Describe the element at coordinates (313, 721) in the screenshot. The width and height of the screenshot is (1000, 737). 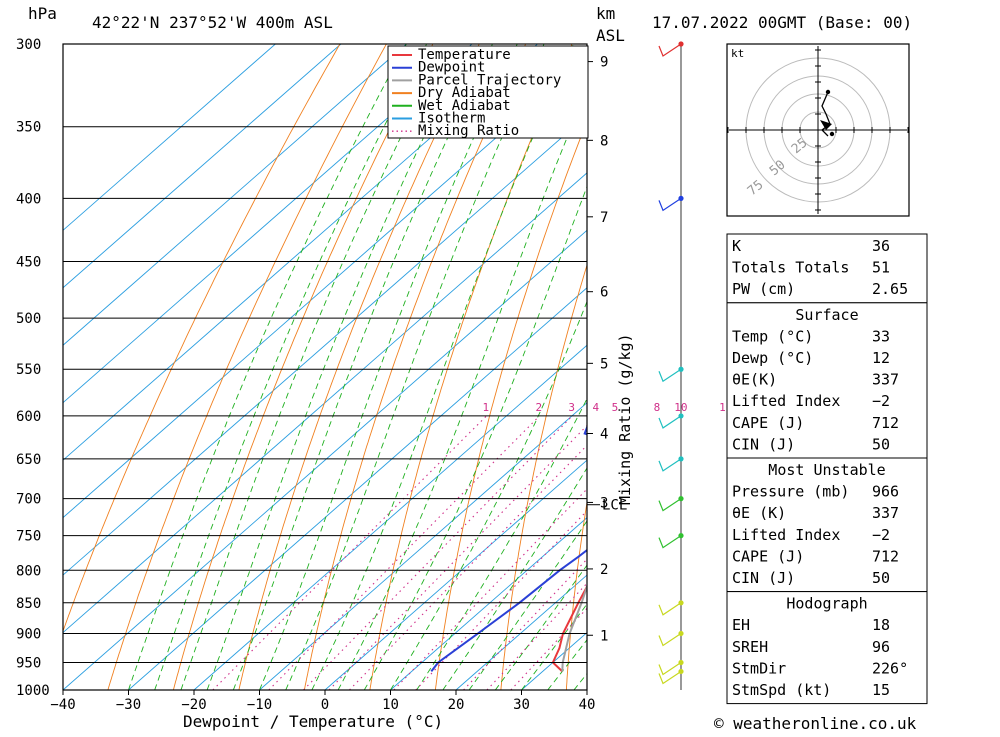
I see `x-axis-label: Dewpoint / Temperature (°C)` at that location.